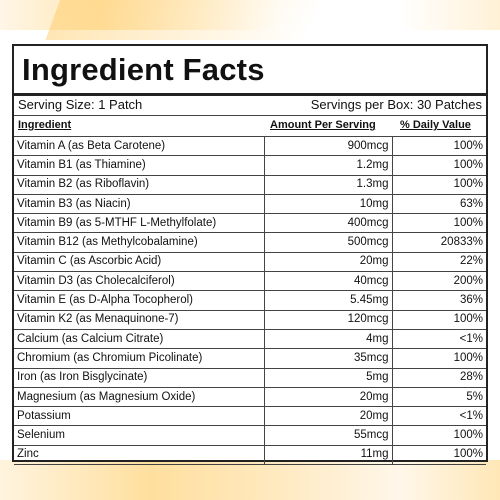 The width and height of the screenshot is (500, 500). I want to click on amount-per-serving: 40mcg, so click(328, 281).